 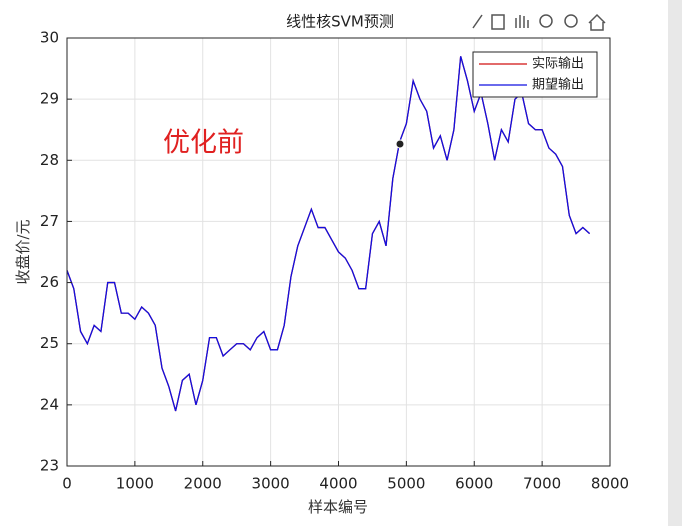 I want to click on x-axis-label: 样本编号, so click(x=338, y=507).